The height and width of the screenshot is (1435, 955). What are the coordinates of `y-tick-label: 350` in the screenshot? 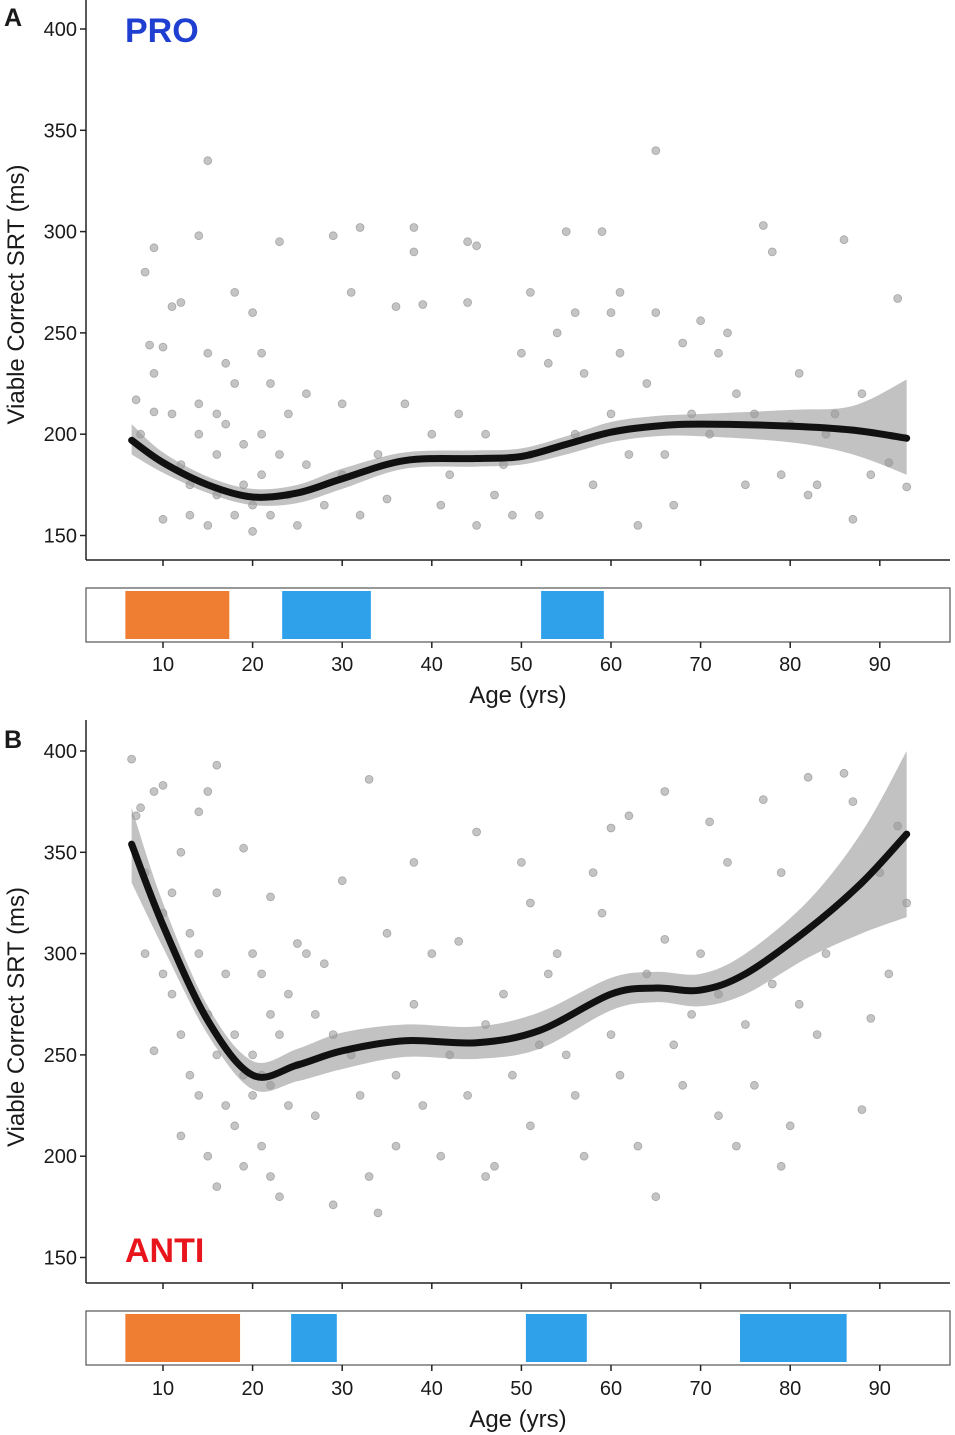 It's located at (60, 131).